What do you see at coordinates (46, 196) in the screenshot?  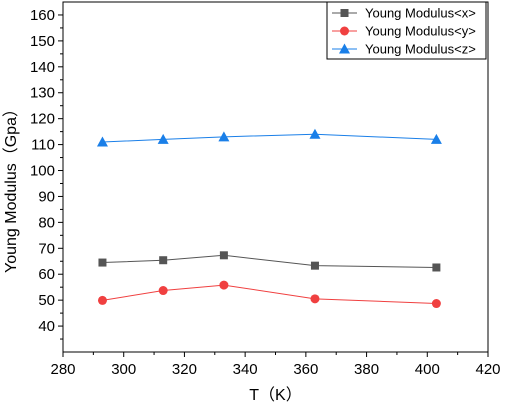 I see `y-tick-label: 90` at bounding box center [46, 196].